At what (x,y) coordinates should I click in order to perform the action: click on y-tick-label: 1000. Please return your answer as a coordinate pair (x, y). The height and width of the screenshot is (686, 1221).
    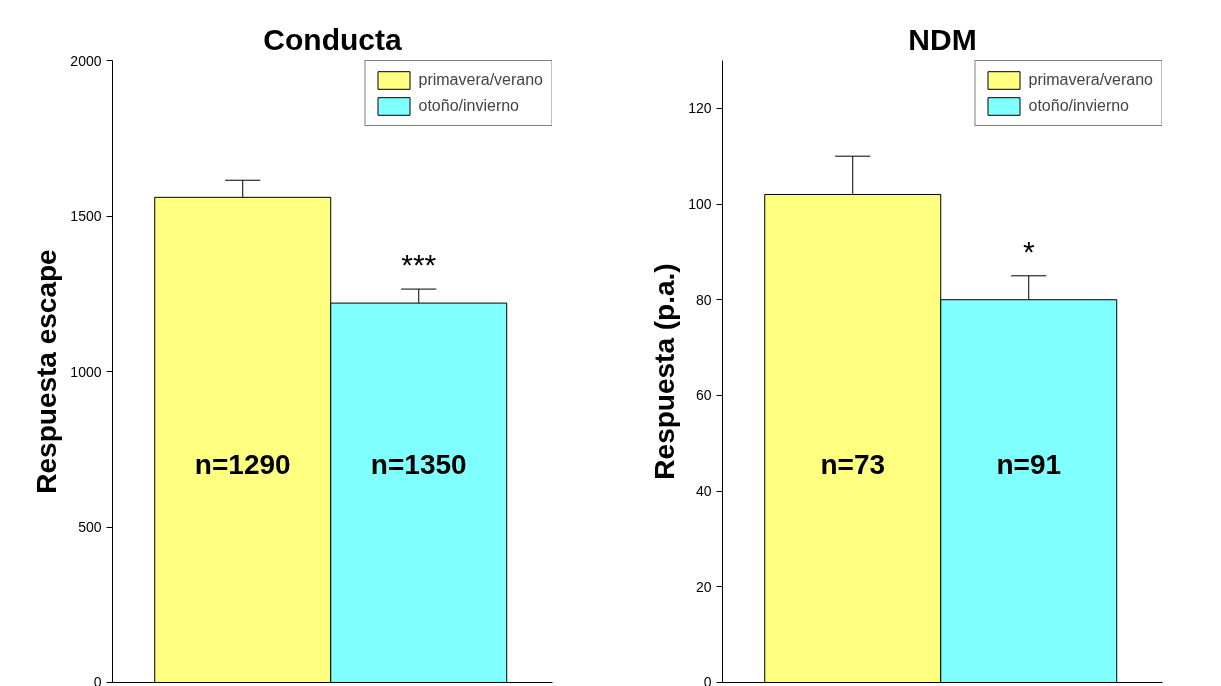
    Looking at the image, I should click on (86, 371).